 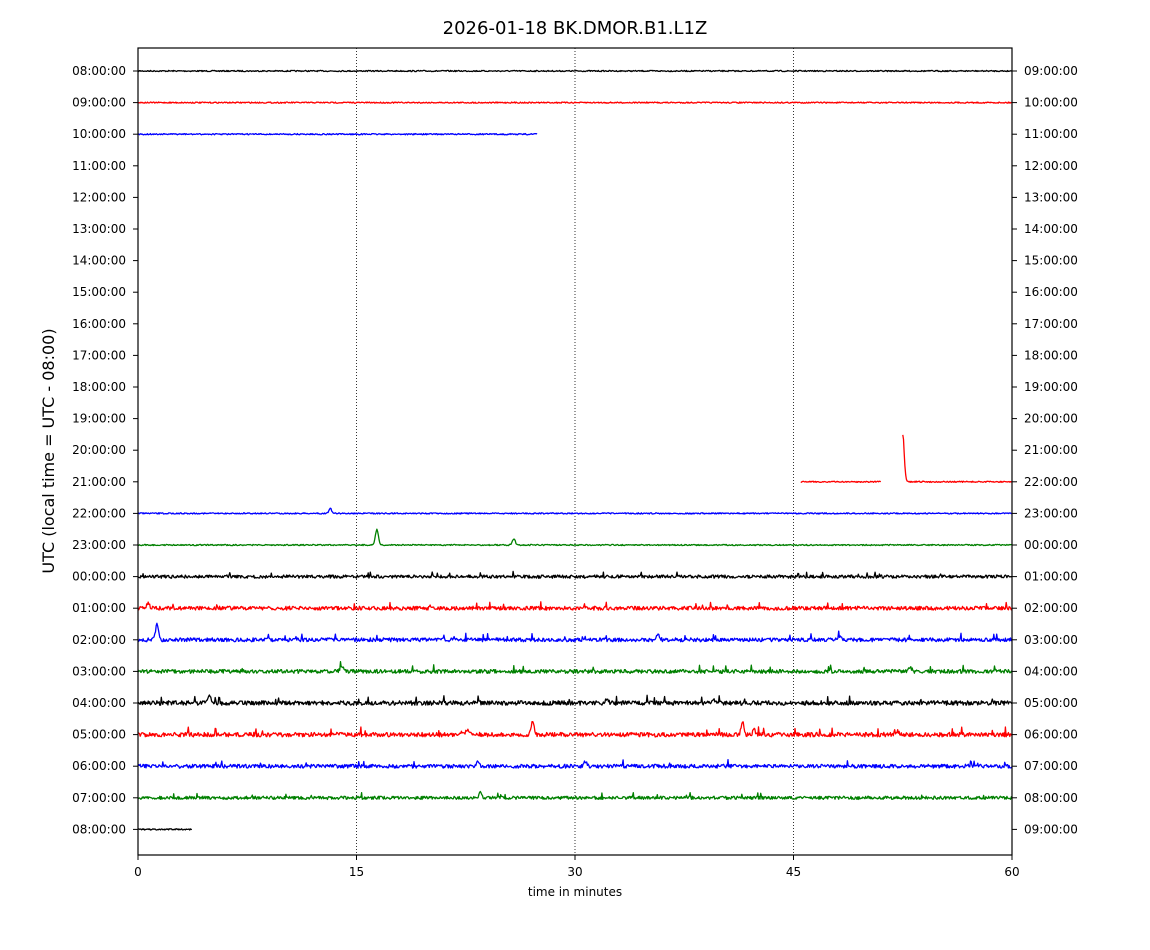 What do you see at coordinates (1051, 229) in the screenshot?
I see `right-tick-label-5: 14:00:00` at bounding box center [1051, 229].